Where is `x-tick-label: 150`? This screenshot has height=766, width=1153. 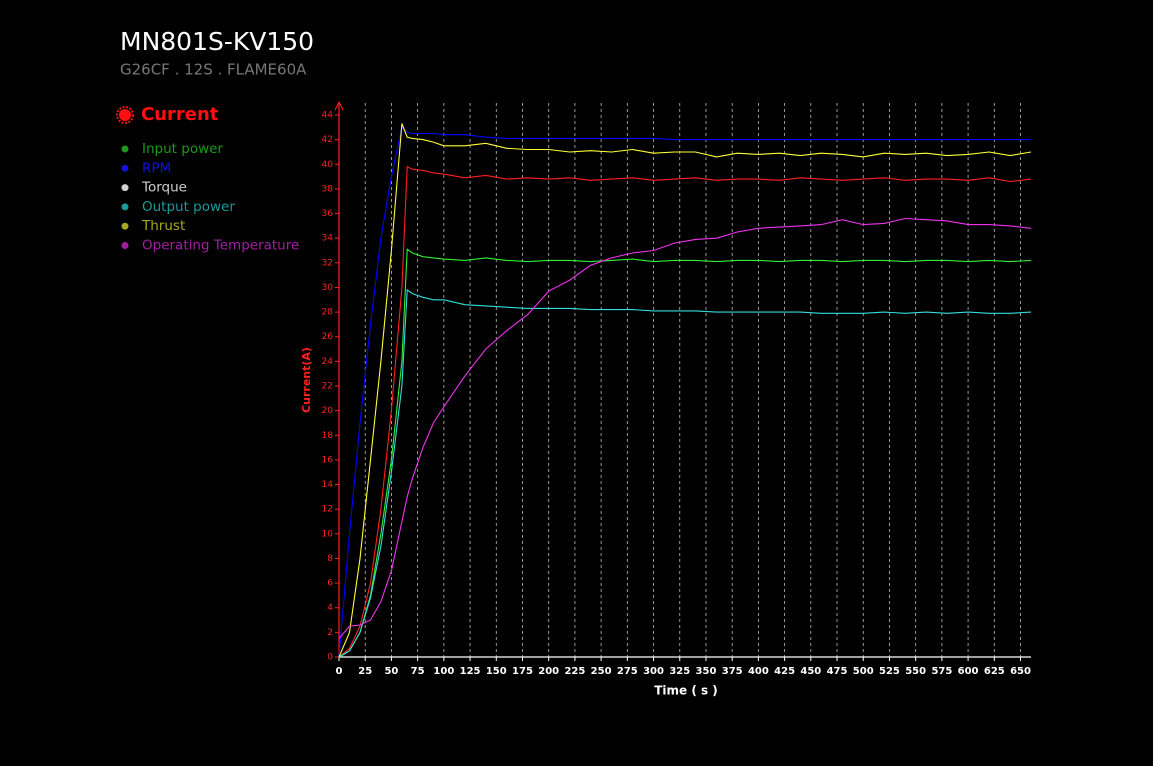
x-tick-label: 150 is located at coordinates (496, 671).